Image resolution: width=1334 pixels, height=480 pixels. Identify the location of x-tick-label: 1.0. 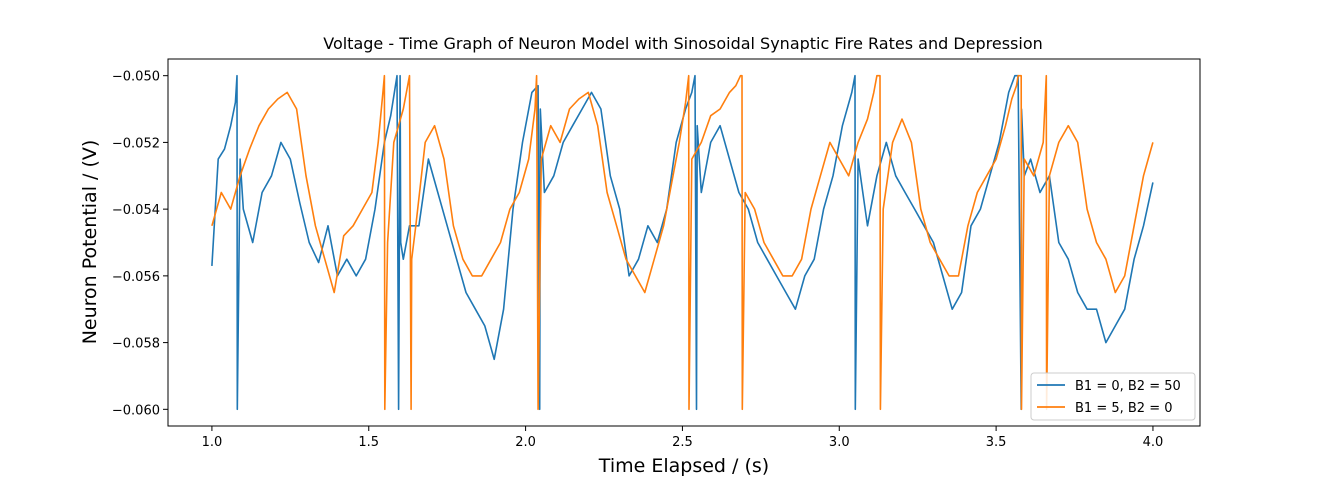
(212, 442).